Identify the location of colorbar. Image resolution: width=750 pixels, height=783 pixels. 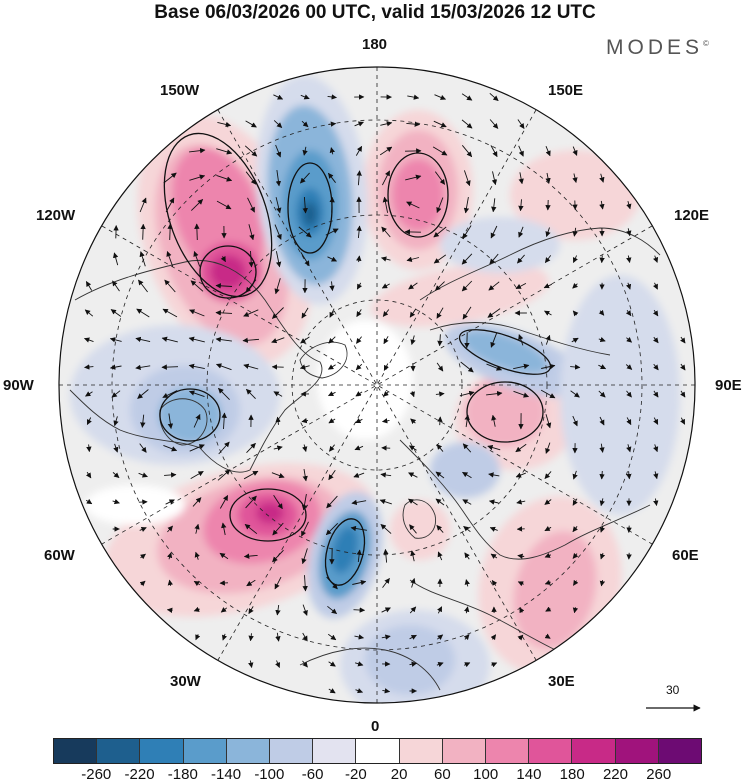
(377, 751).